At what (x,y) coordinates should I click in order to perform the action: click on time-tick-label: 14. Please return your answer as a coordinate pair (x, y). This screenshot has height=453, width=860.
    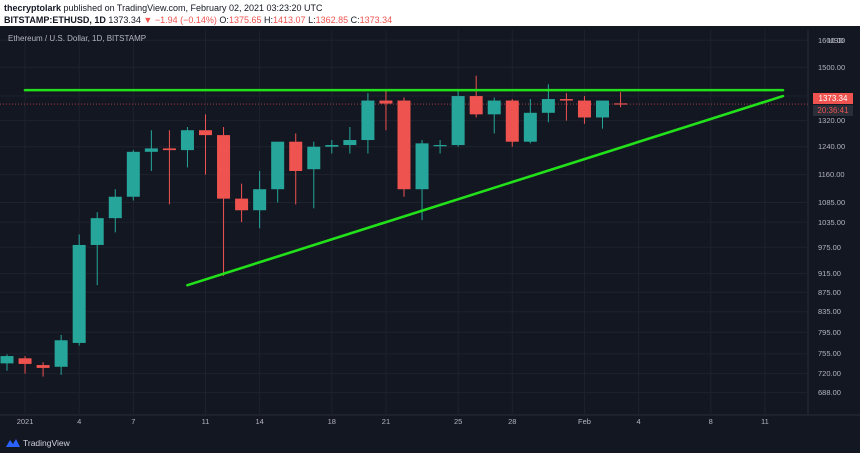
    Looking at the image, I should click on (259, 421).